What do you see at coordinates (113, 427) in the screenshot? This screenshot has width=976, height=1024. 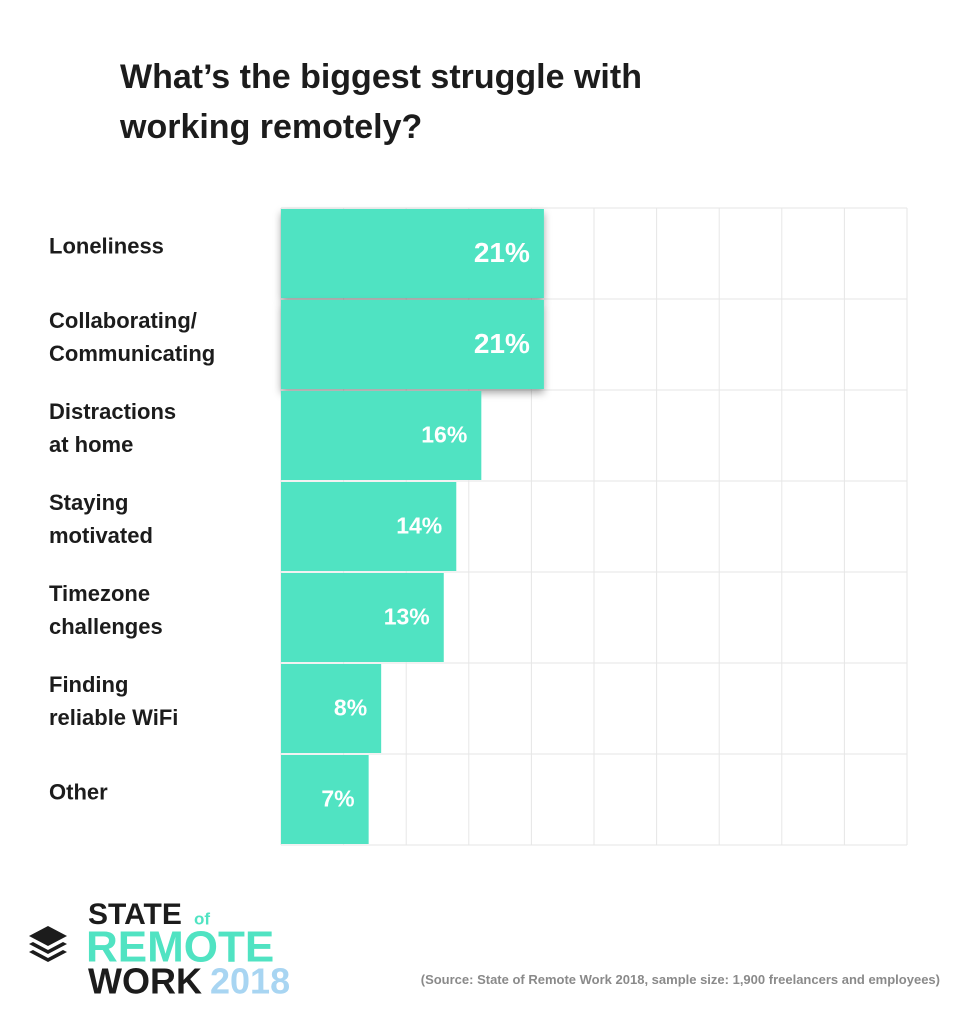 I see `category-label: Distractions at home` at bounding box center [113, 427].